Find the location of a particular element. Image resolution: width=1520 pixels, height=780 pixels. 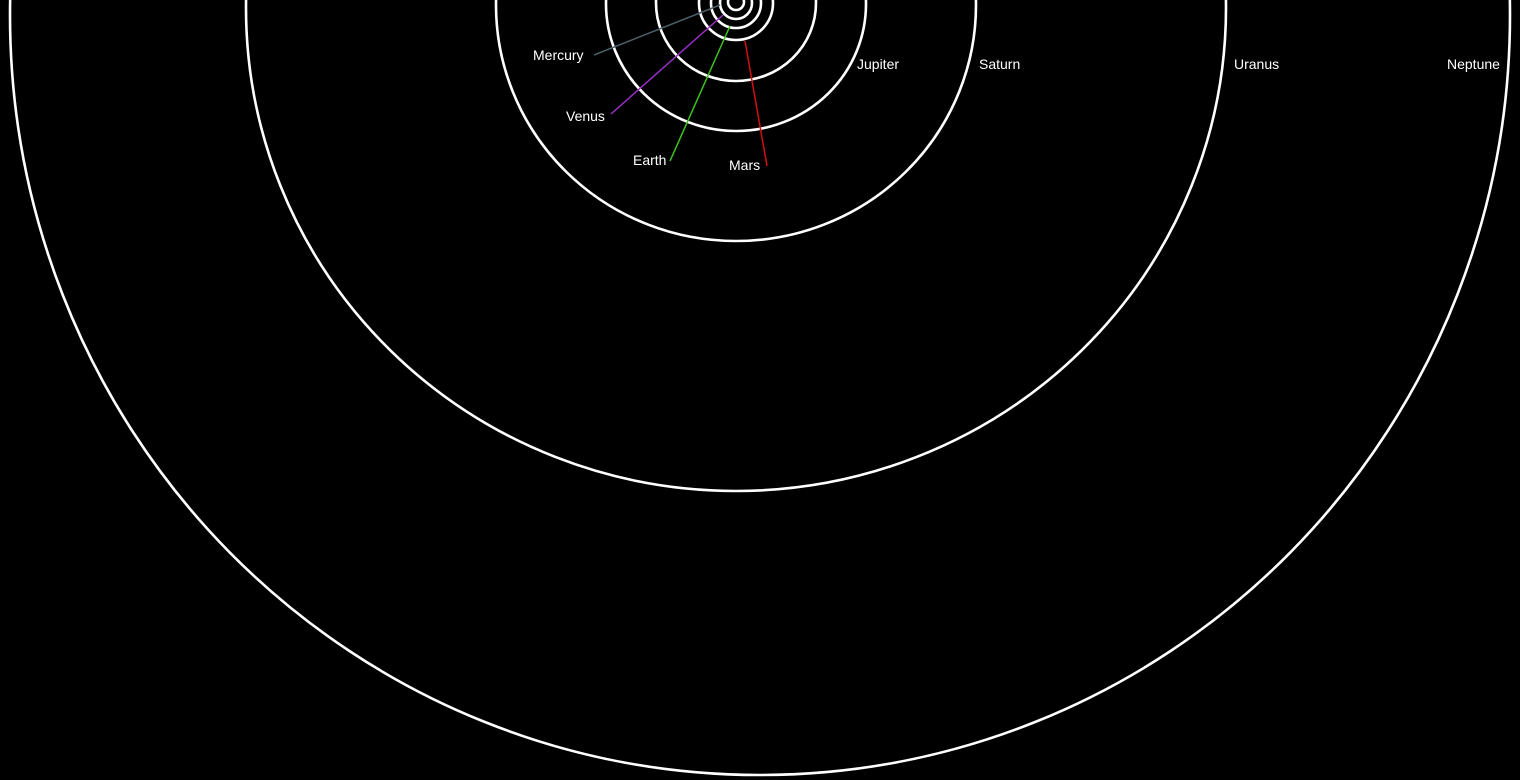

label-venus: Venus is located at coordinates (585, 116).